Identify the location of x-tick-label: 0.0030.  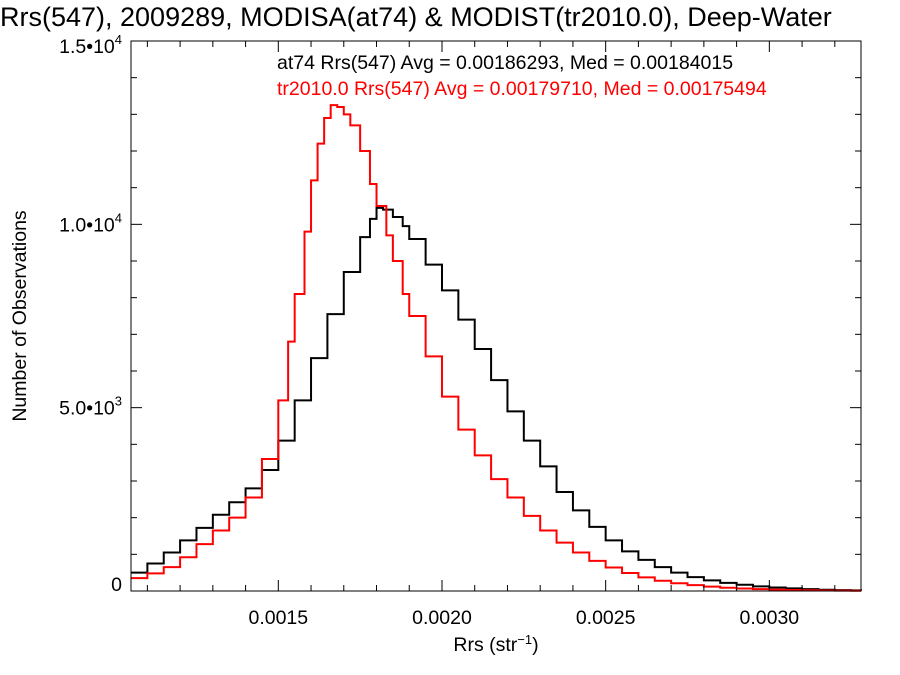
(770, 618).